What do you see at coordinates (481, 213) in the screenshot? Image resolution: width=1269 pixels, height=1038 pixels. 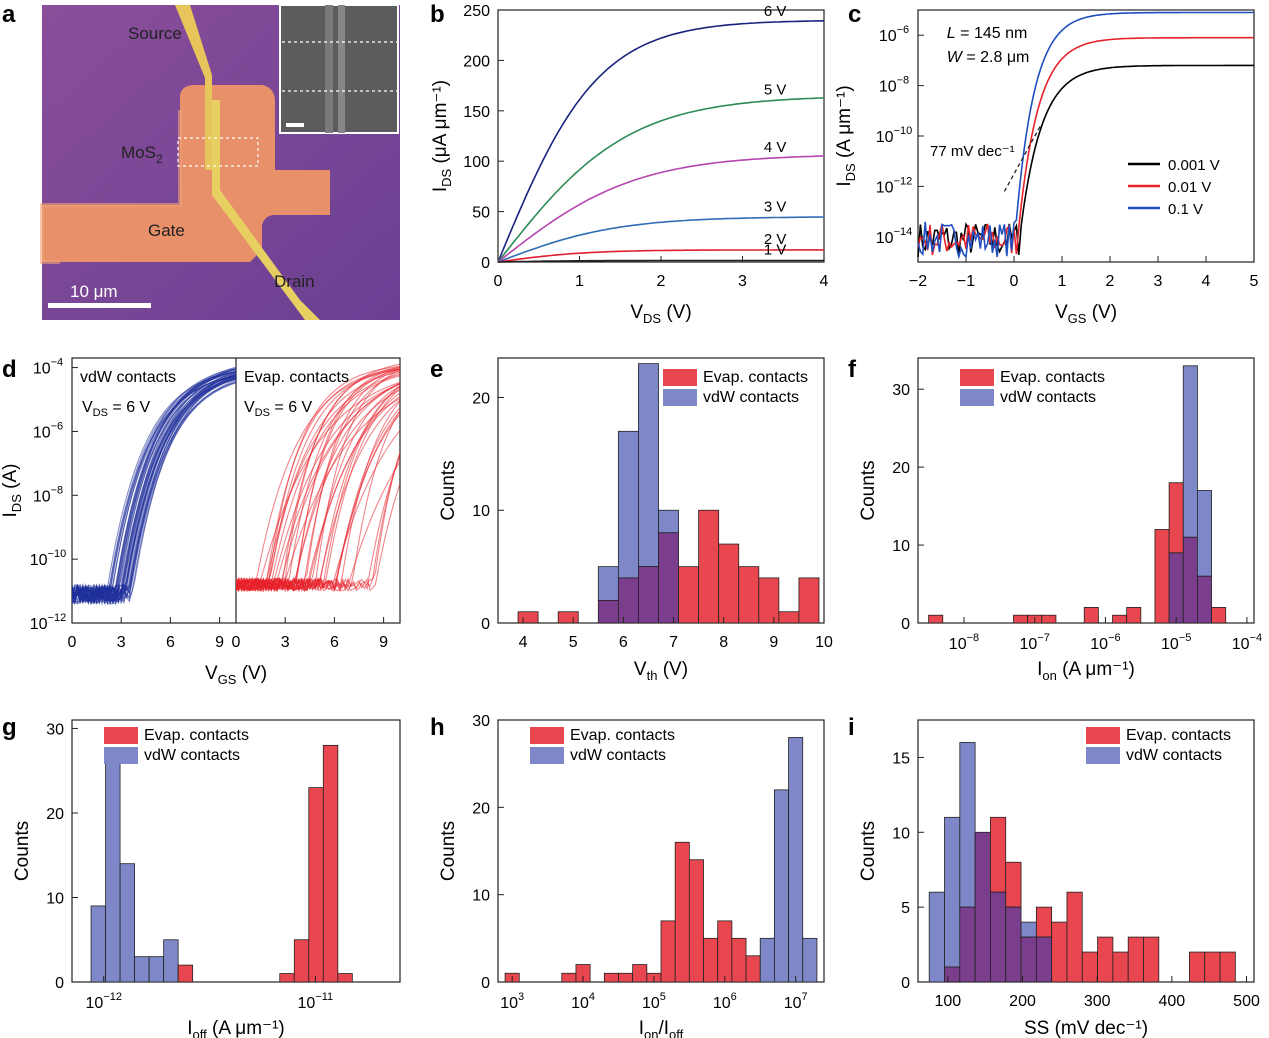 I see `y-tick-label: 50` at bounding box center [481, 213].